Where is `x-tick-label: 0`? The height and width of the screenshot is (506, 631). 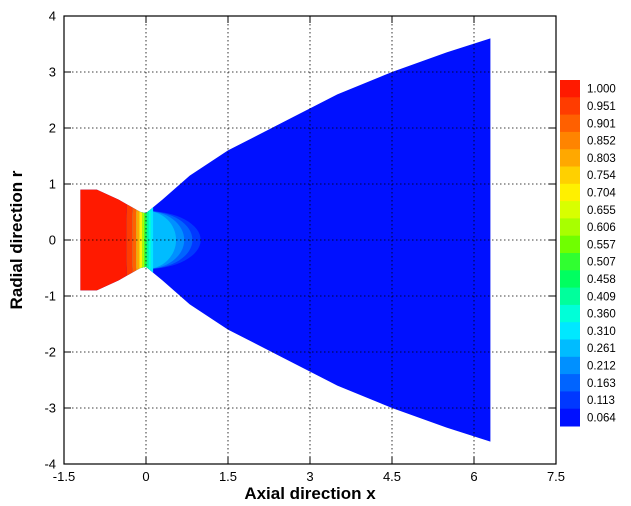
x-tick-label: 0 is located at coordinates (145, 476).